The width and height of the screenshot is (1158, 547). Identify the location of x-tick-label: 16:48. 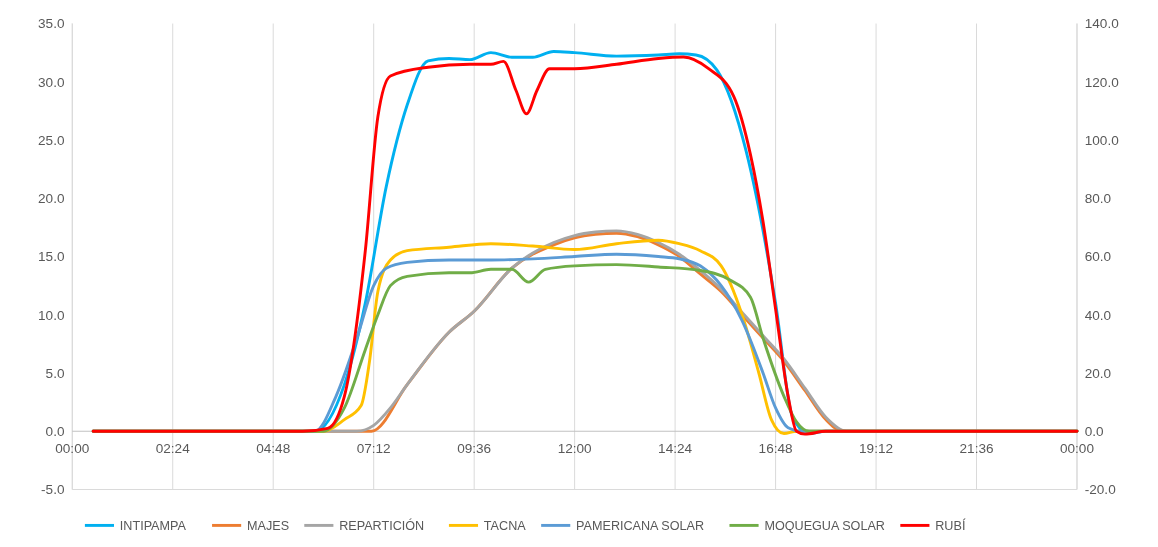
(775, 448).